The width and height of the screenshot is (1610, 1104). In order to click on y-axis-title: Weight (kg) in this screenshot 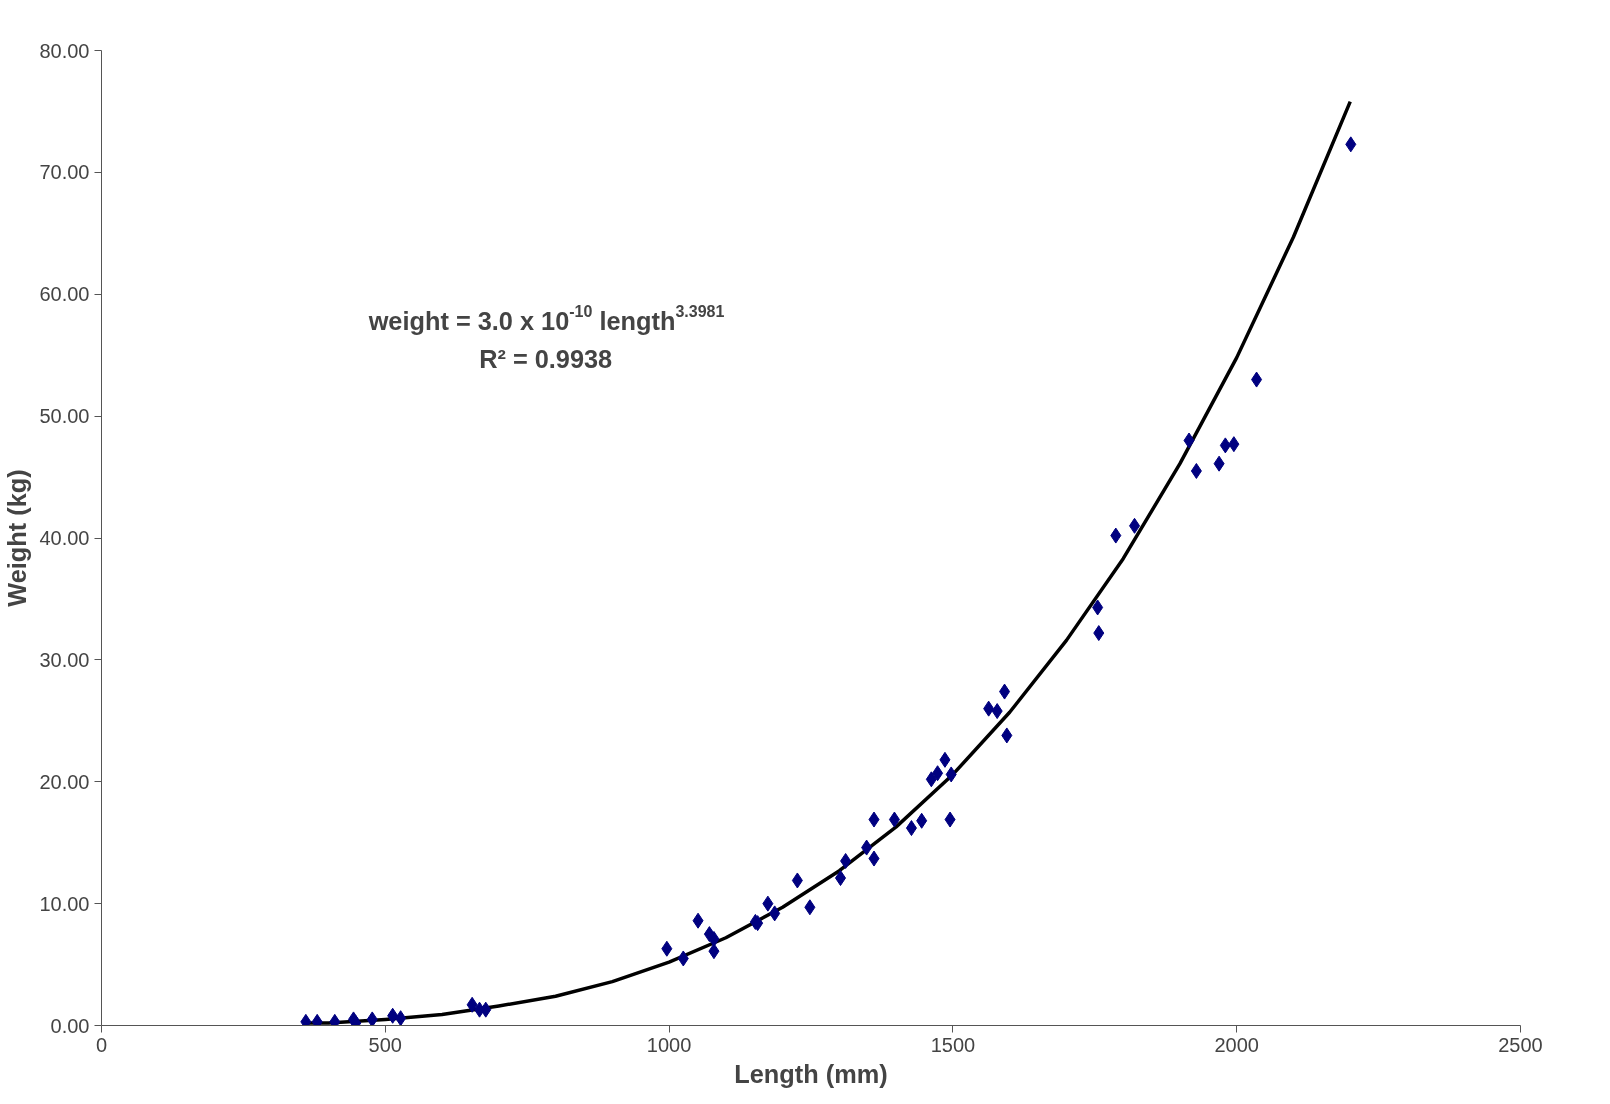, I will do `click(17, 538)`.